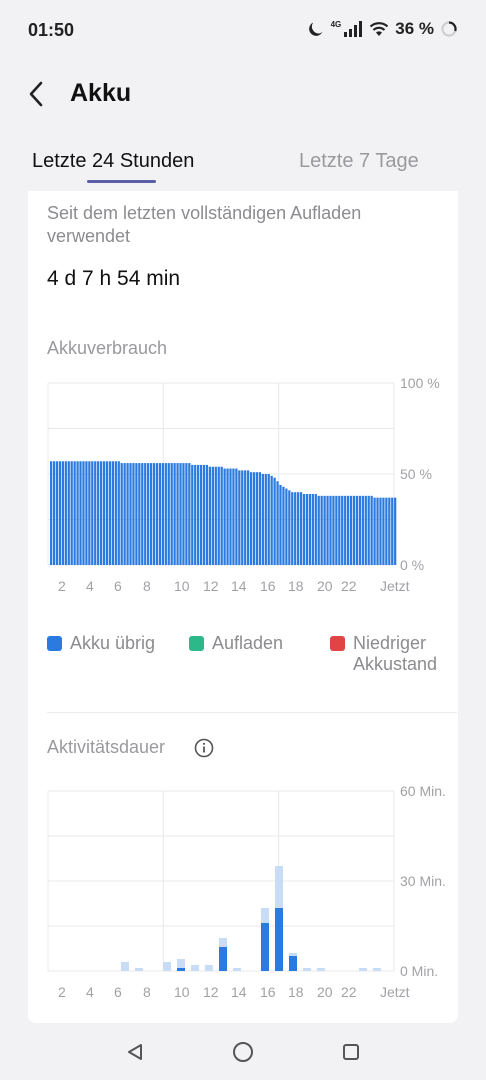 The height and width of the screenshot is (1080, 486). Describe the element at coordinates (420, 383) in the screenshot. I see `y-tick-label: 100 %` at that location.